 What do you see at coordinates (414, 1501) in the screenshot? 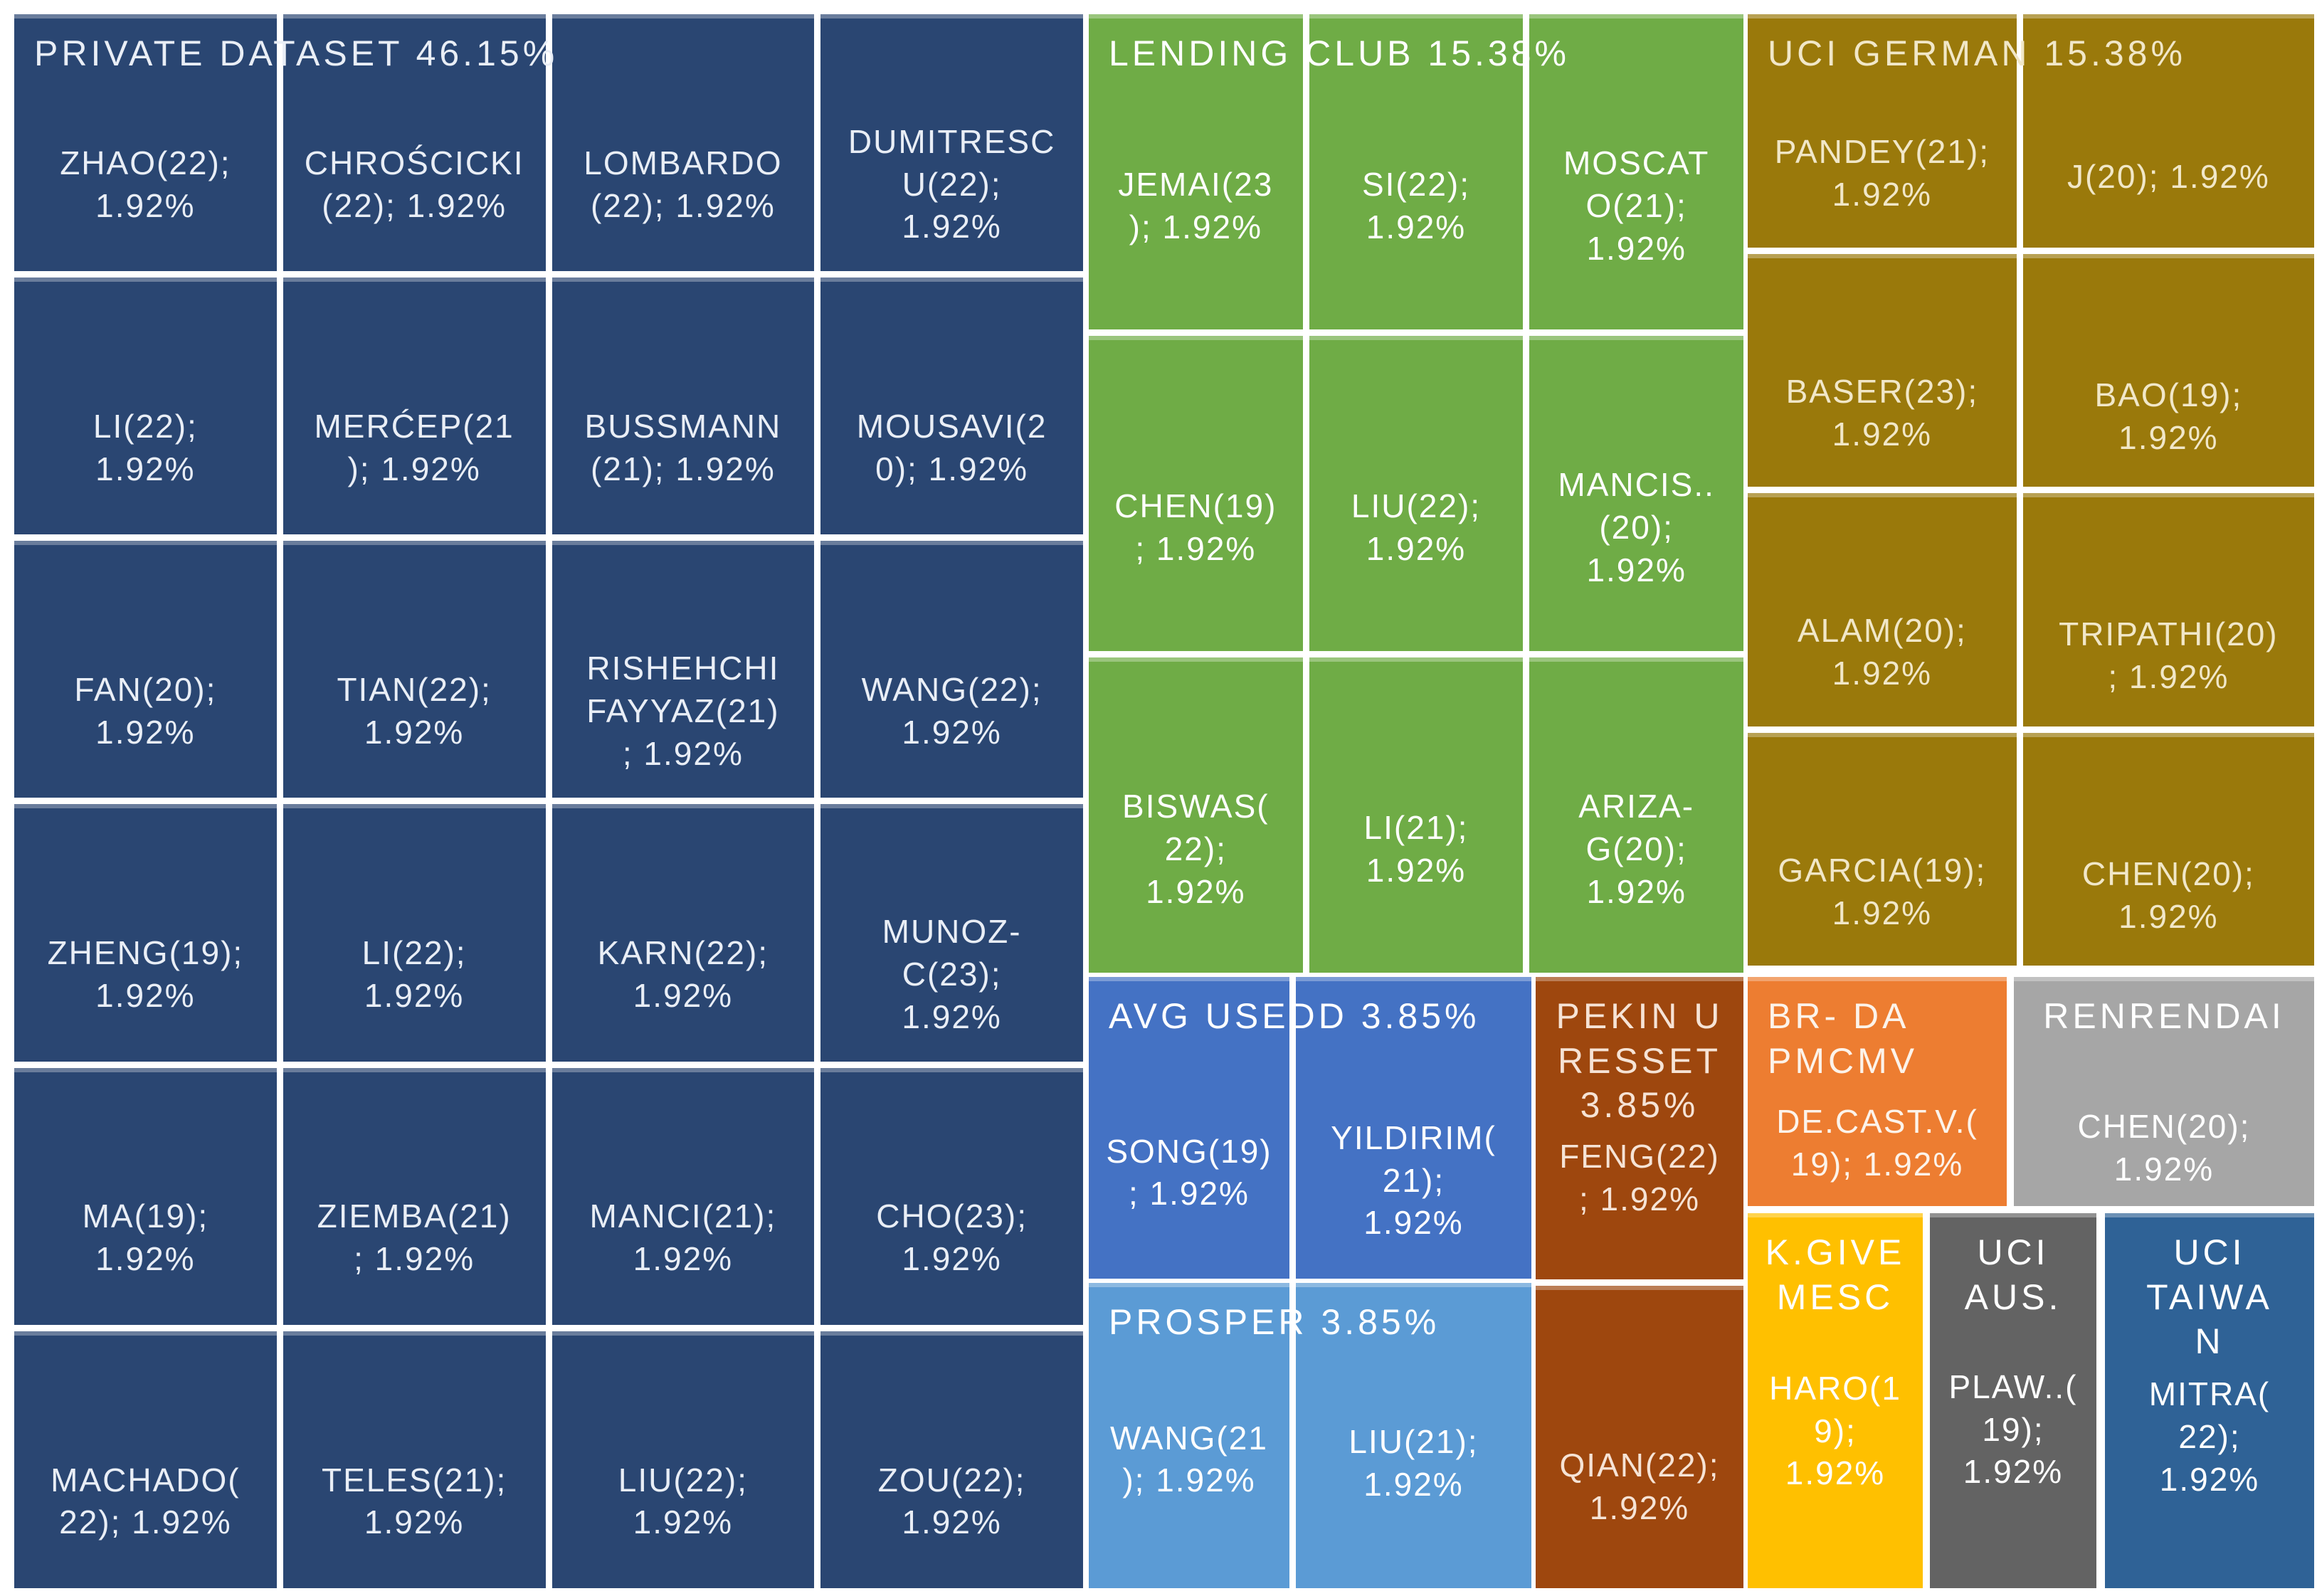
I see `cell-label: TELES(21); 1.92%` at bounding box center [414, 1501].